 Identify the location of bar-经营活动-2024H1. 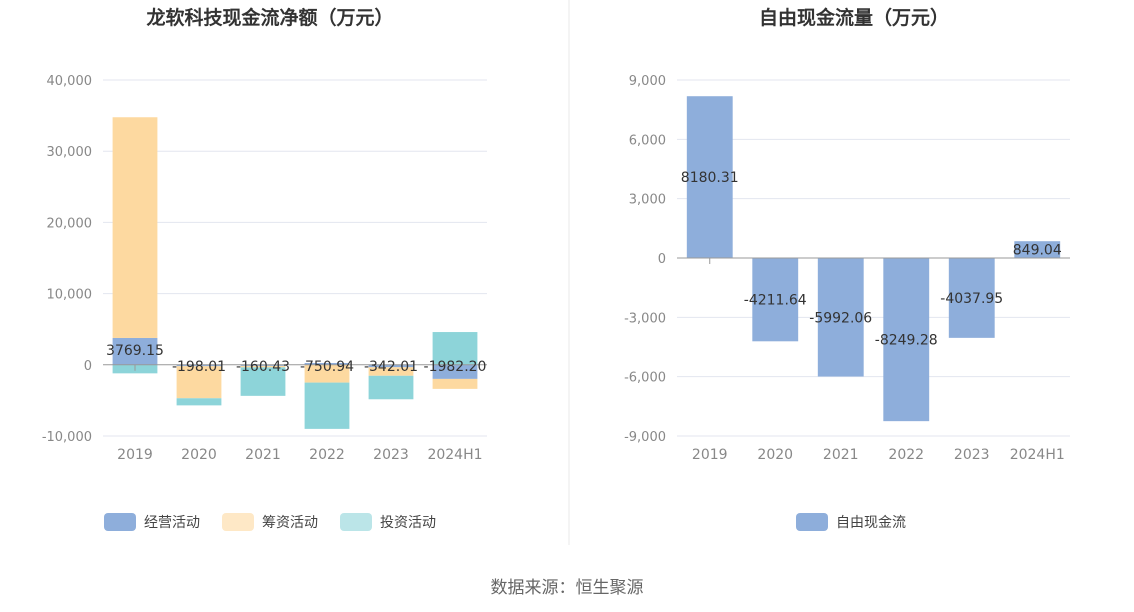
(455, 371).